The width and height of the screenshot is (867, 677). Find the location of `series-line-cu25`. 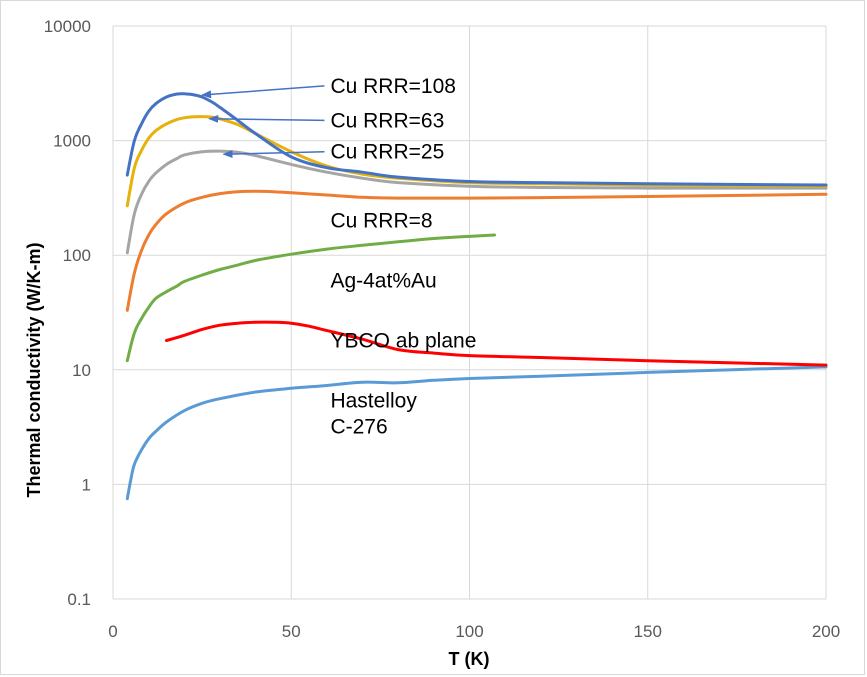

series-line-cu25 is located at coordinates (476, 202).